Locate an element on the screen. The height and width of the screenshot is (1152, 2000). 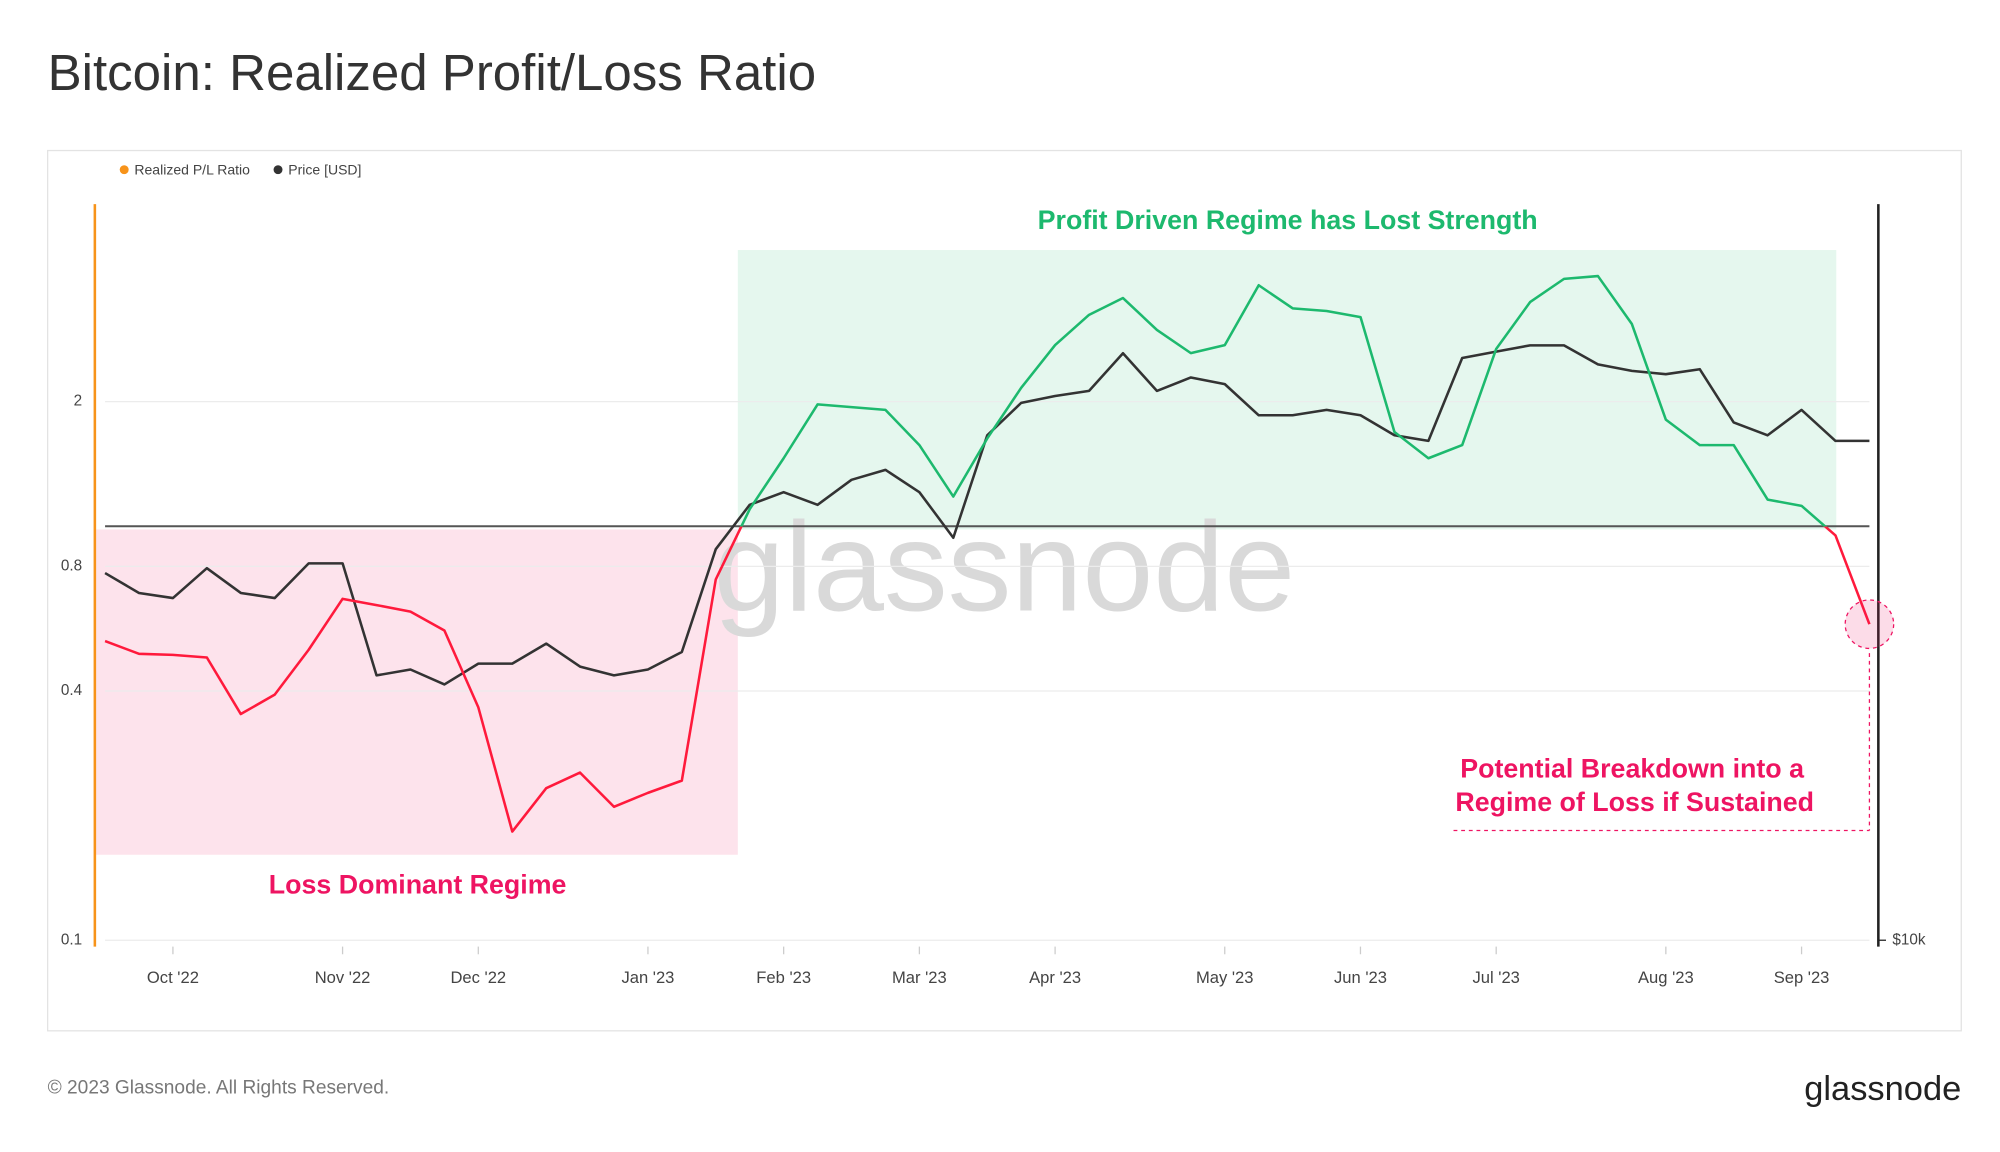
x-tick-label: Apr '23 is located at coordinates (1055, 977).